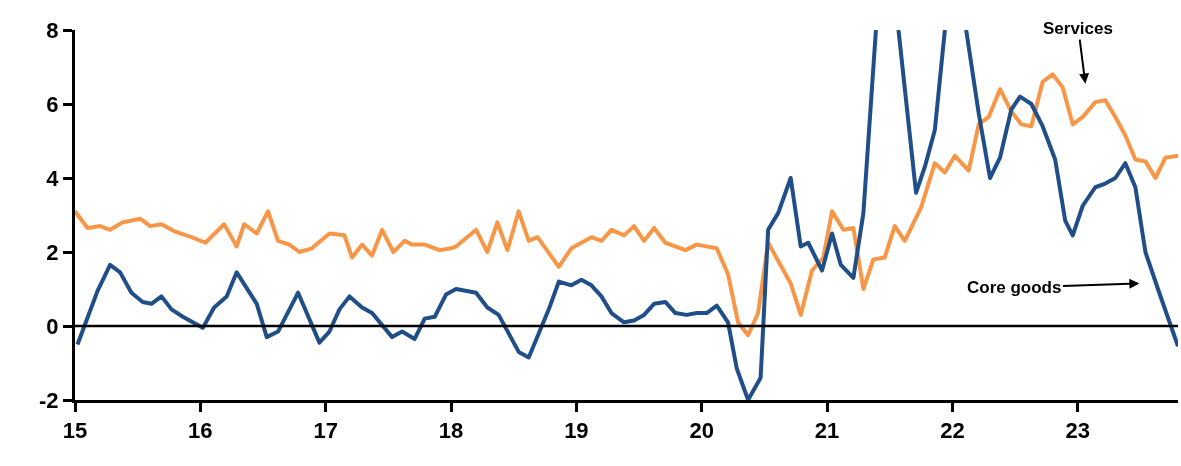 This screenshot has width=1181, height=466. Describe the element at coordinates (576, 431) in the screenshot. I see `x-tick-label: 19` at that location.